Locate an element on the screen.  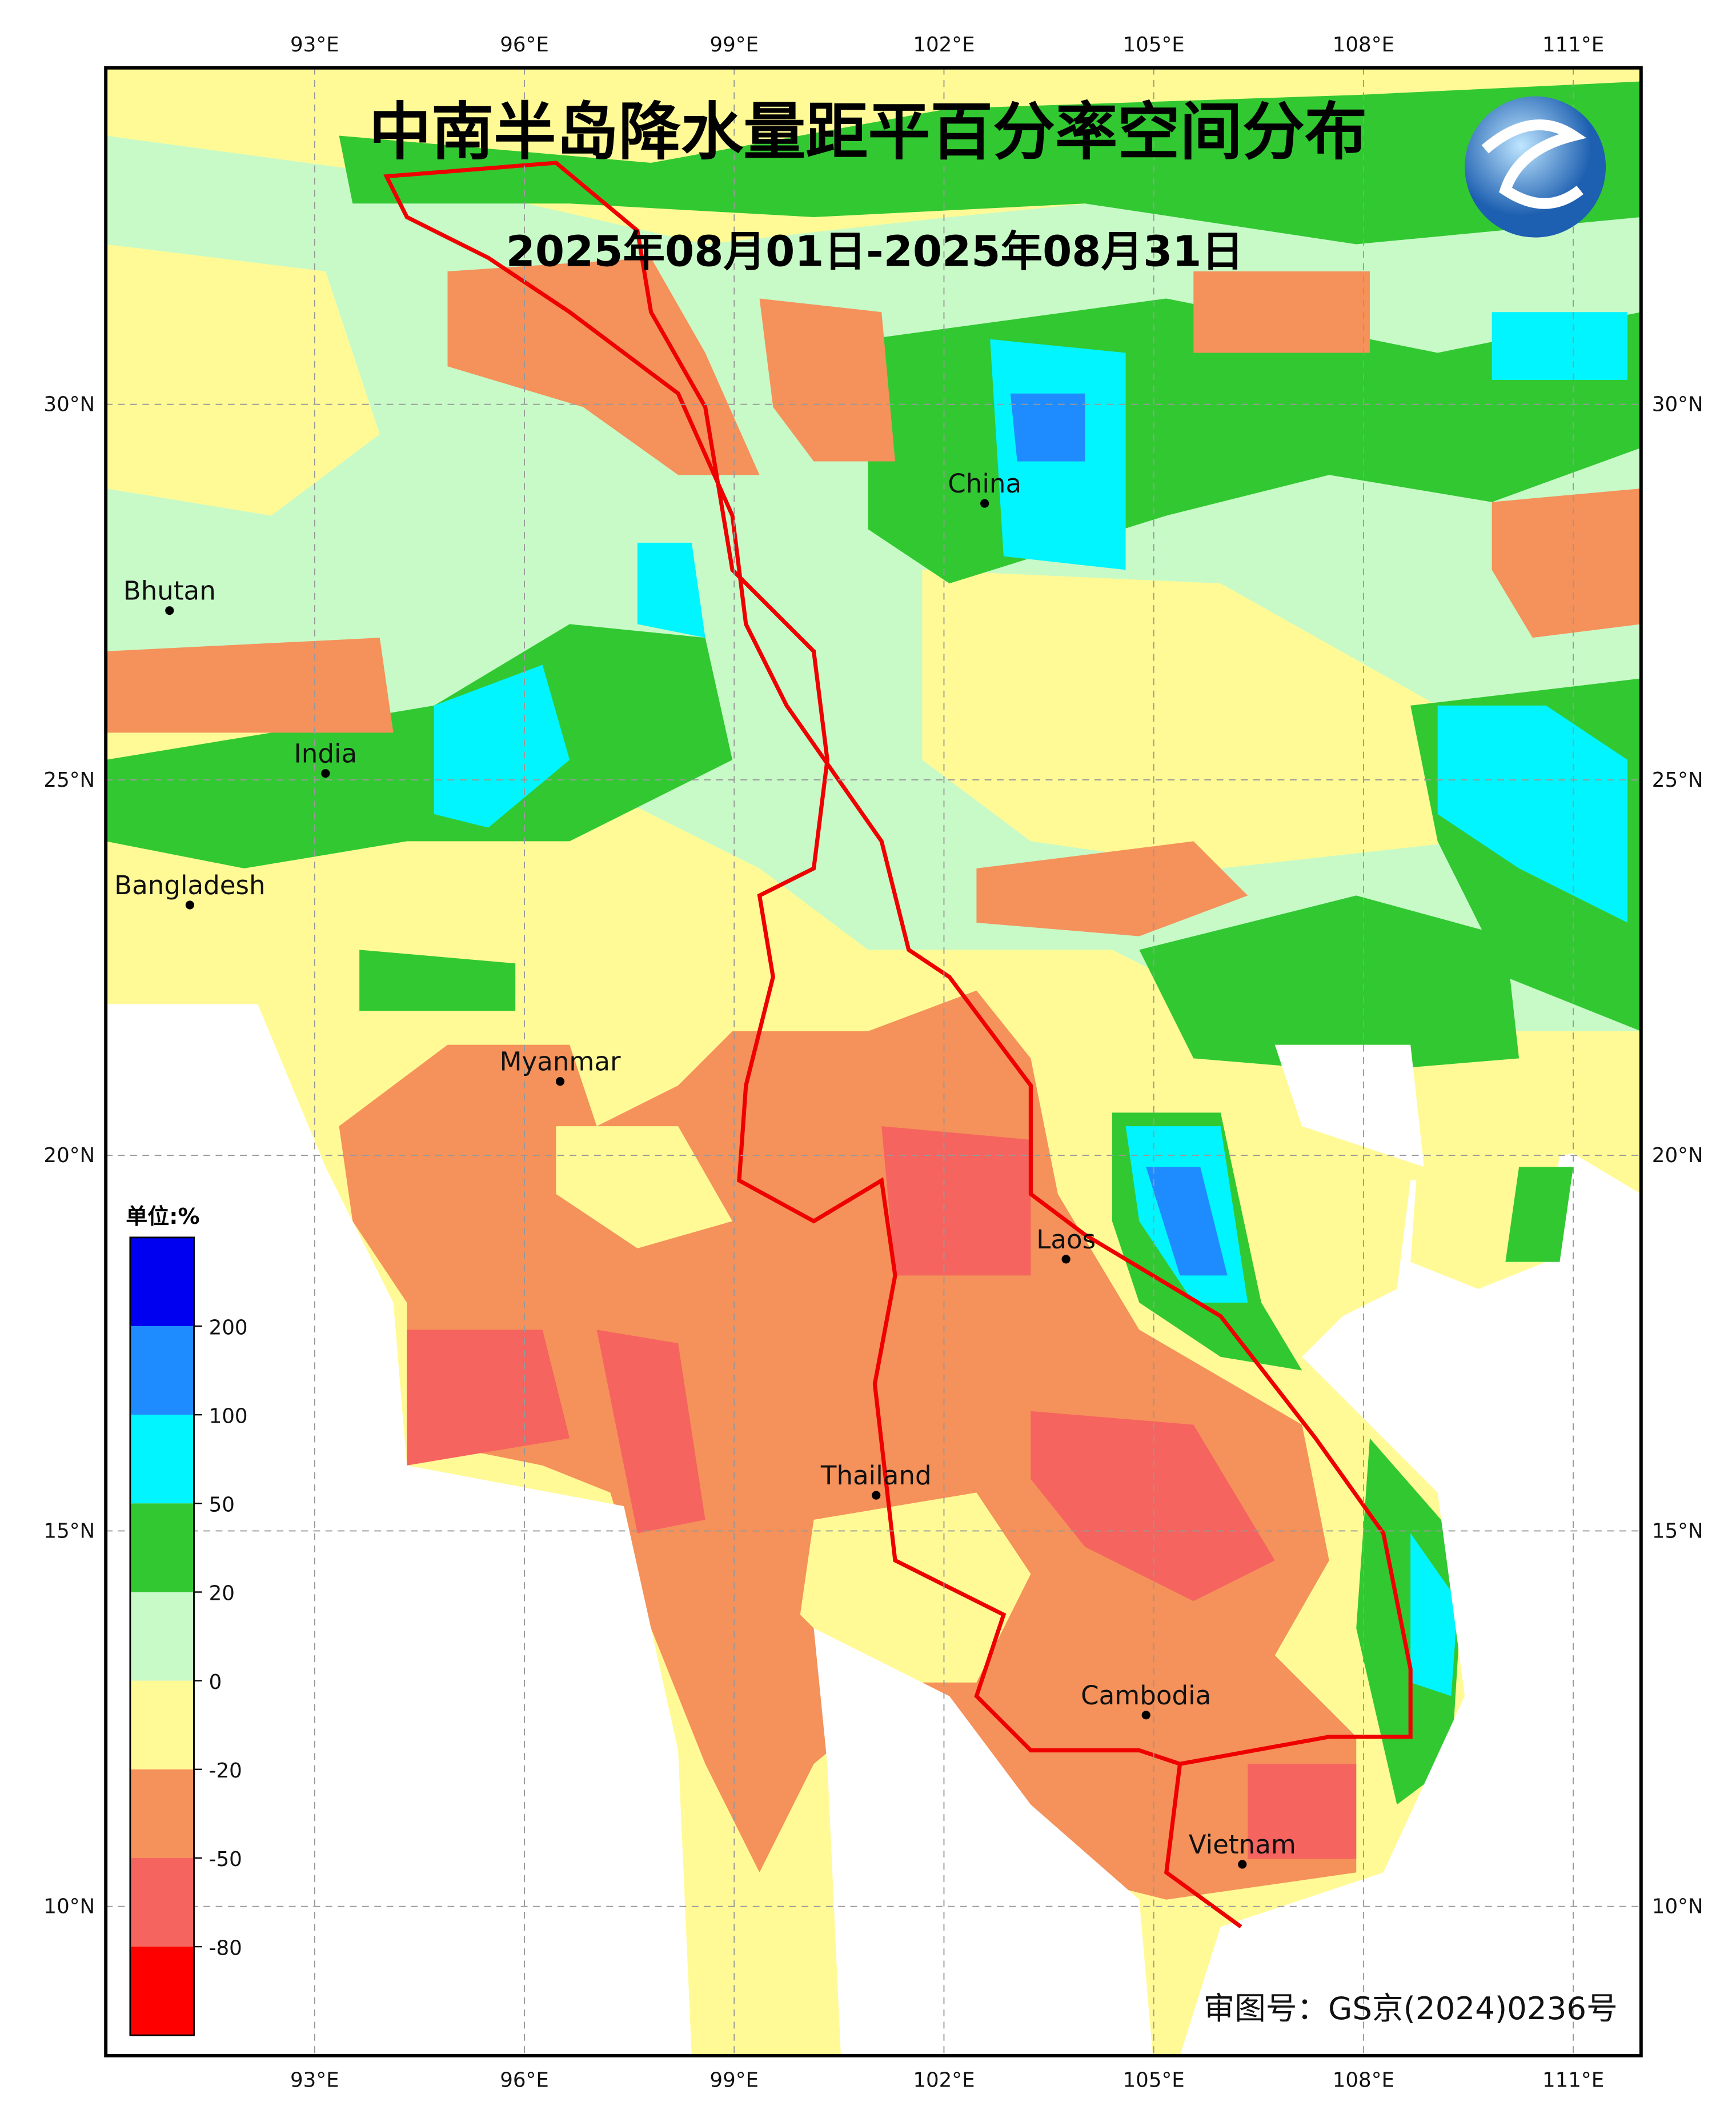
colorbar-label: -80 is located at coordinates (225, 1948).